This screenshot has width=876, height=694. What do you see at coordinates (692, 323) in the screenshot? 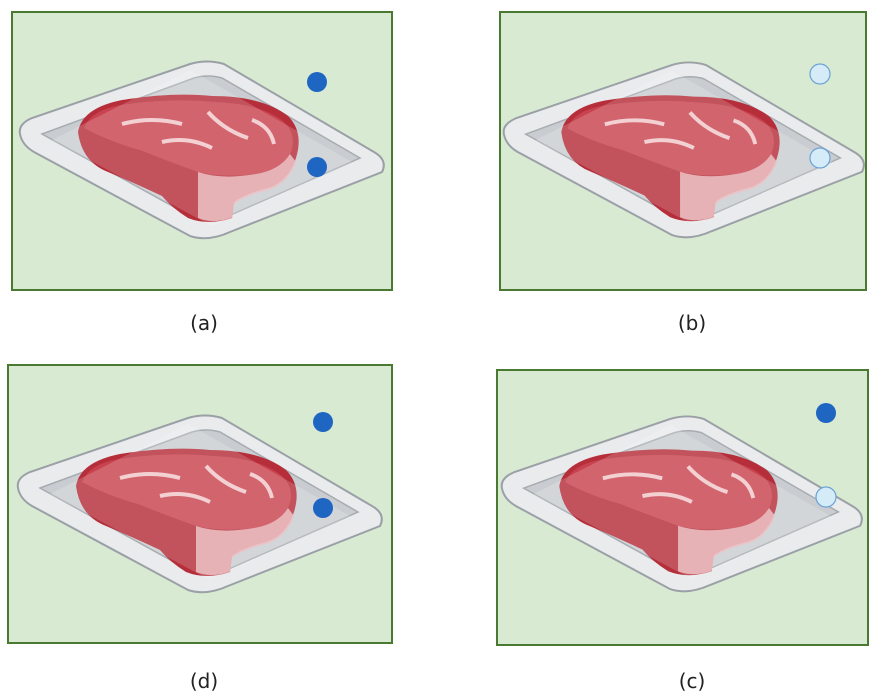
I see `panel-label: (b)` at bounding box center [692, 323].